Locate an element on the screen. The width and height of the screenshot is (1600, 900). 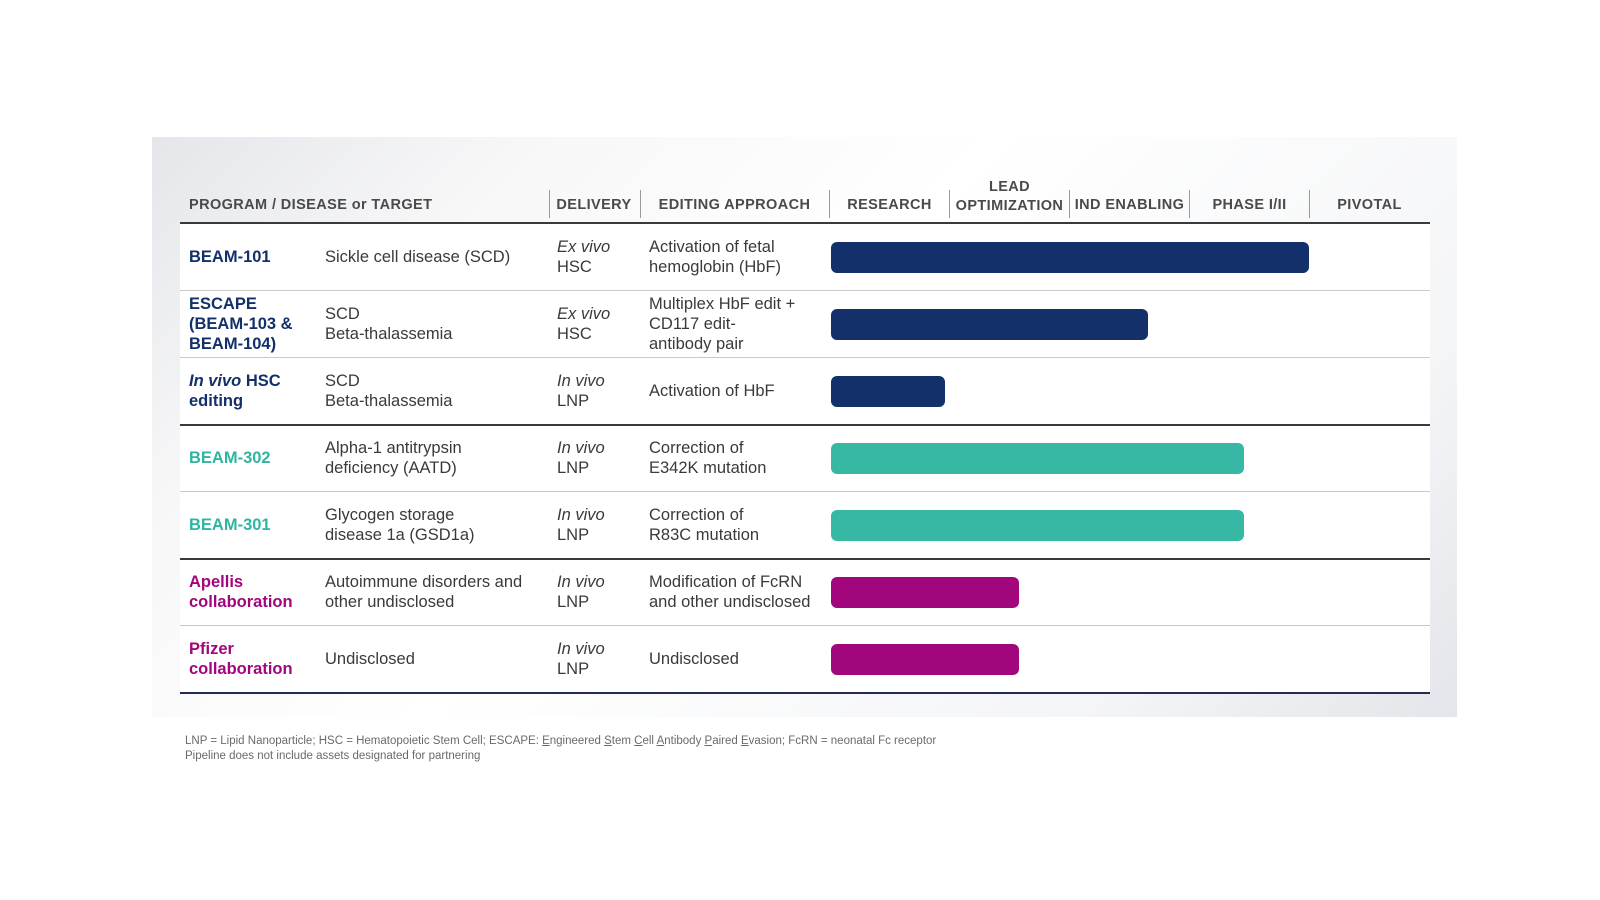
header-delivery: DELIVERY is located at coordinates (594, 205).